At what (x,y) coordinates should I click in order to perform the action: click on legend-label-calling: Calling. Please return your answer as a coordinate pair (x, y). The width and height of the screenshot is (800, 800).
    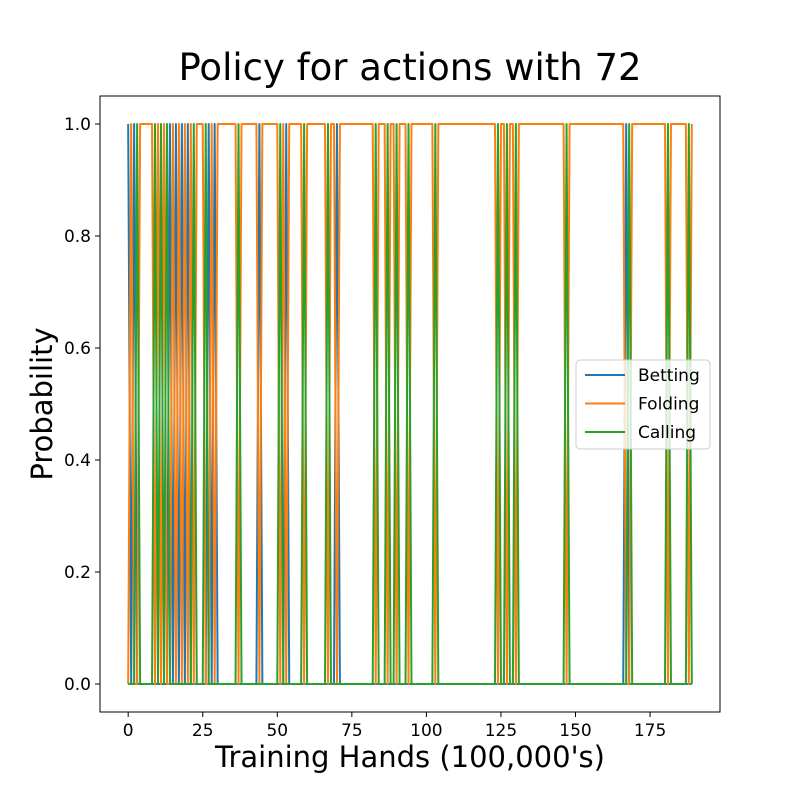
    Looking at the image, I should click on (667, 433).